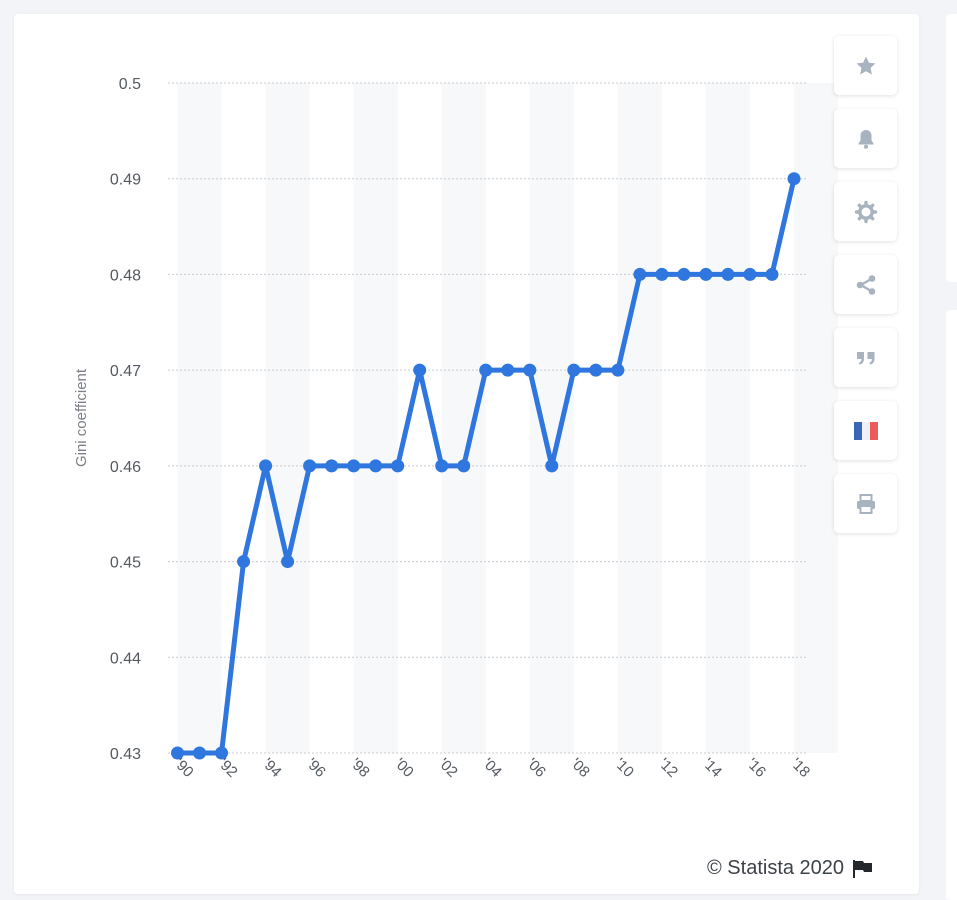 This screenshot has width=957, height=900. I want to click on cite-button, so click(865, 357).